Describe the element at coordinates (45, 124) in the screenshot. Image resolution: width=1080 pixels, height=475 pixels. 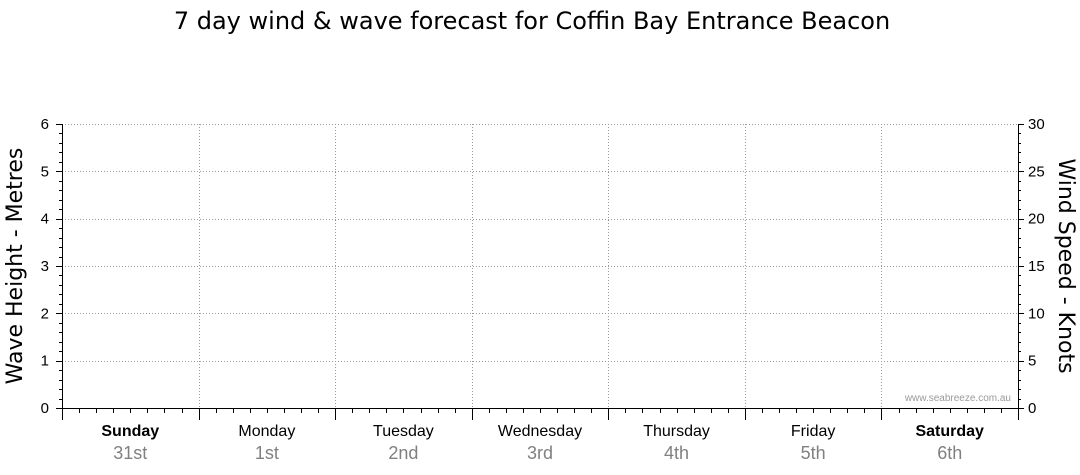
I see `left-tick-label: 6` at that location.